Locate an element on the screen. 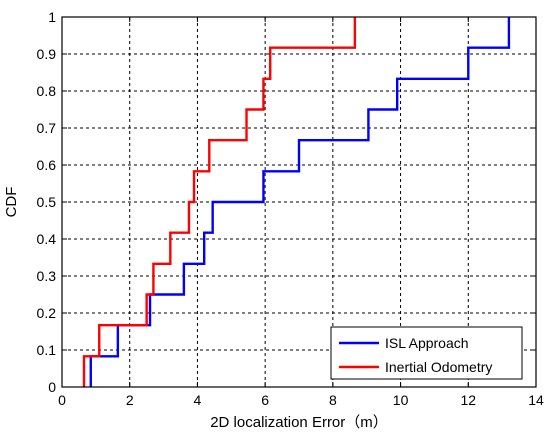 This screenshot has height=439, width=550. y-axis-title: CDF is located at coordinates (11, 202).